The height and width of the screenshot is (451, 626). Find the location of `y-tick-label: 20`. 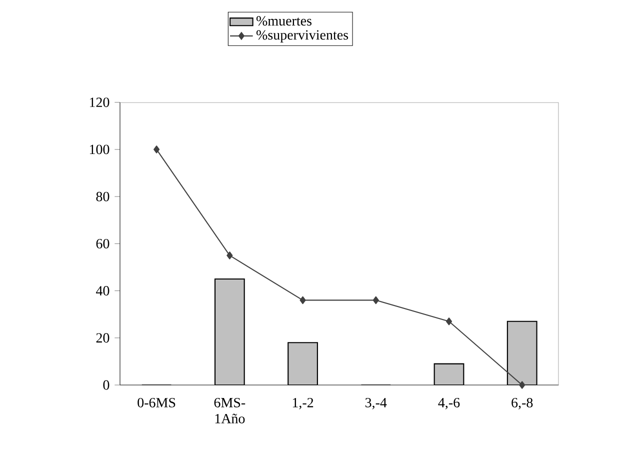

y-tick-label: 20 is located at coordinates (103, 338).